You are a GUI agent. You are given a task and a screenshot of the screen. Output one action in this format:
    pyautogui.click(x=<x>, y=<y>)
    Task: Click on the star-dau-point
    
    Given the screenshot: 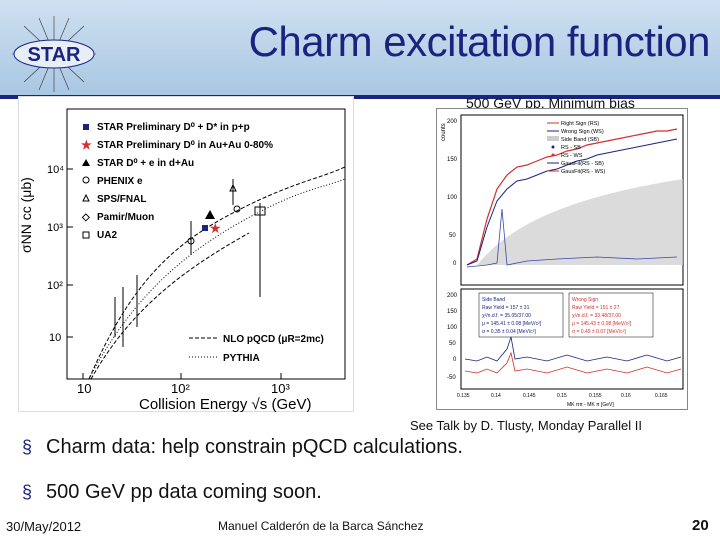 What is the action you would take?
    pyautogui.click(x=210, y=214)
    